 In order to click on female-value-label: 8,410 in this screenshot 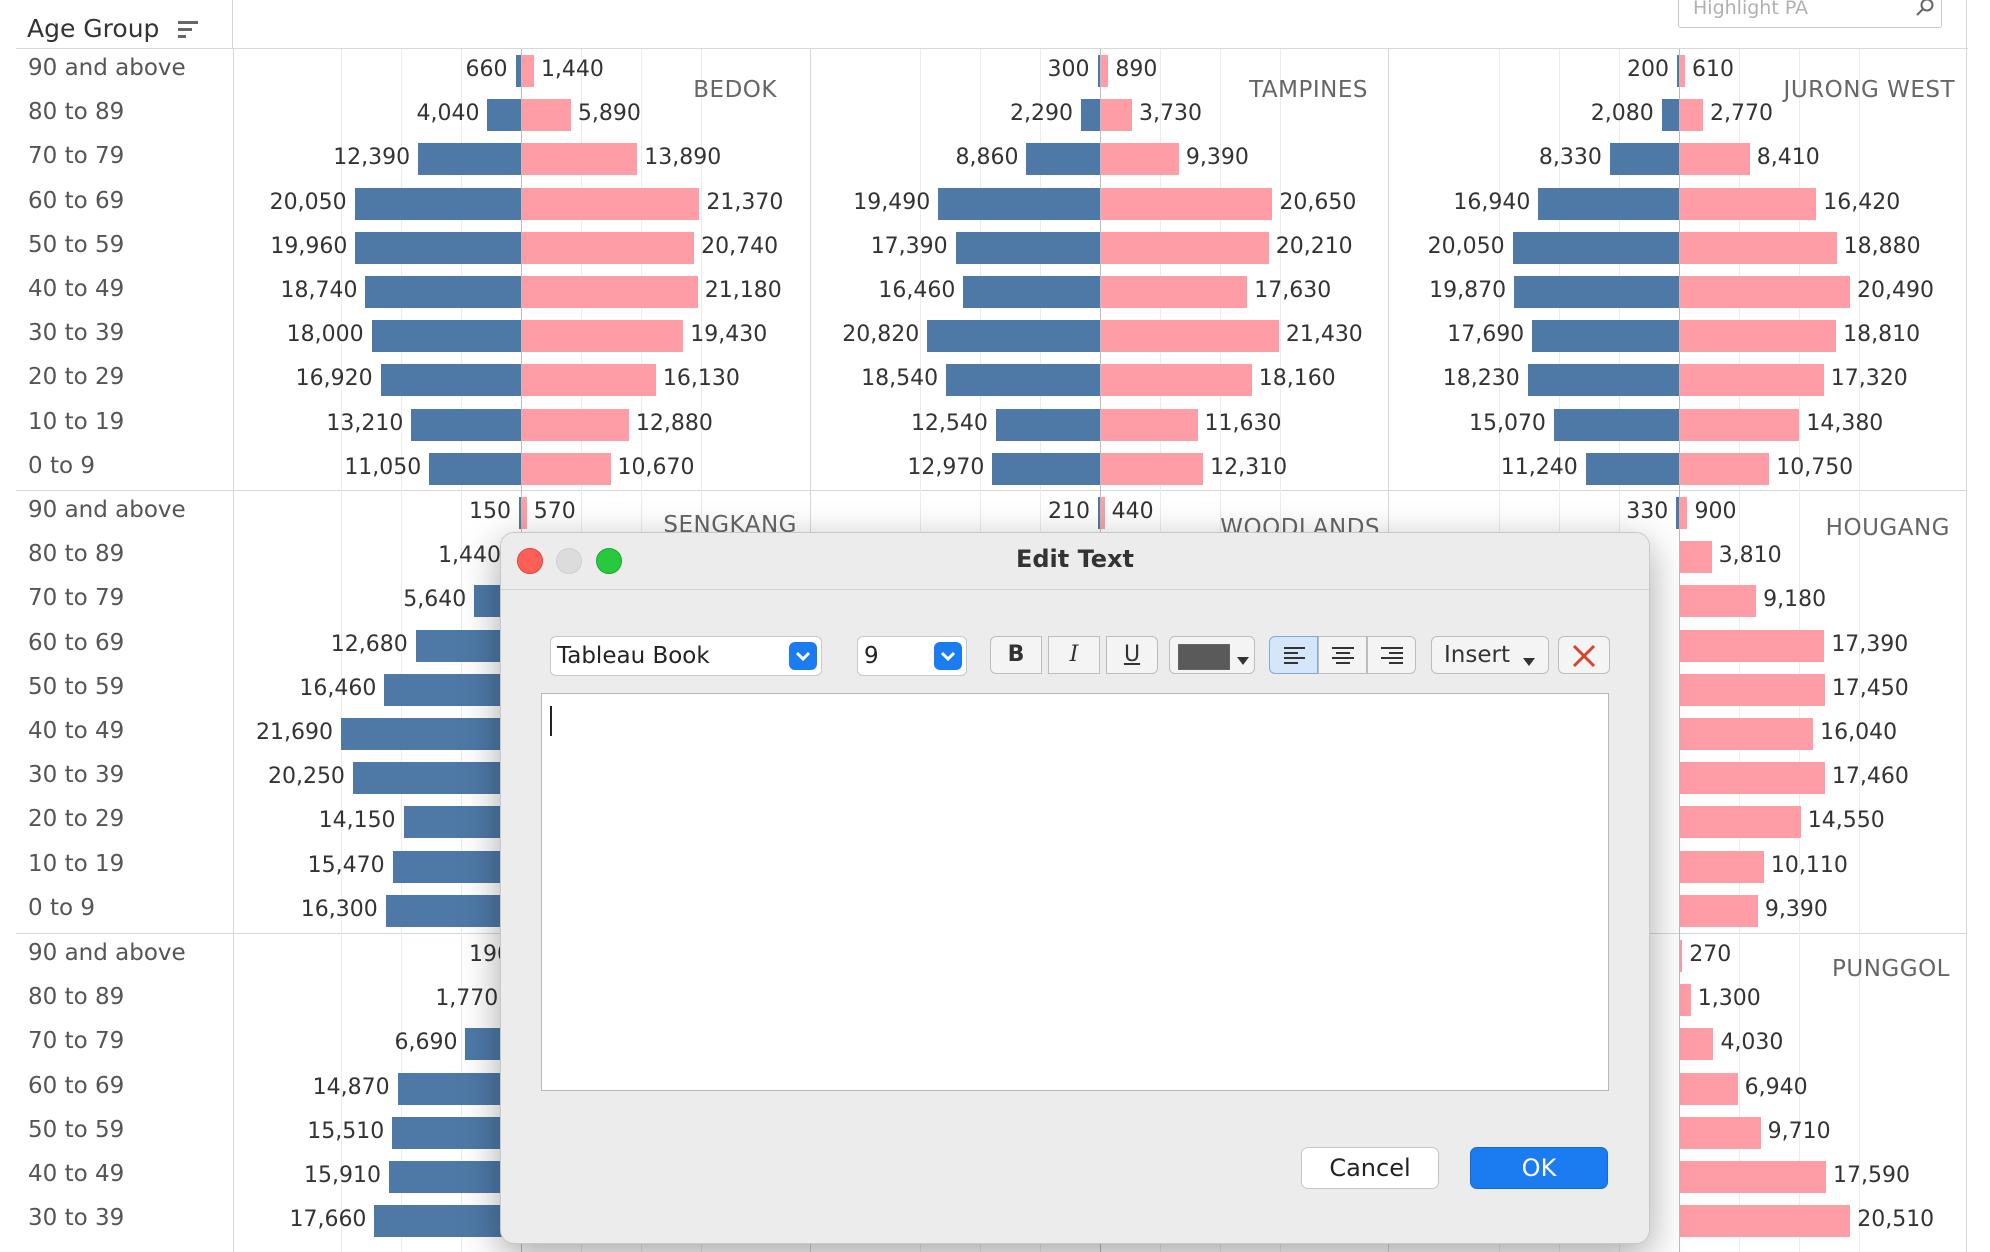, I will do `click(1788, 158)`.